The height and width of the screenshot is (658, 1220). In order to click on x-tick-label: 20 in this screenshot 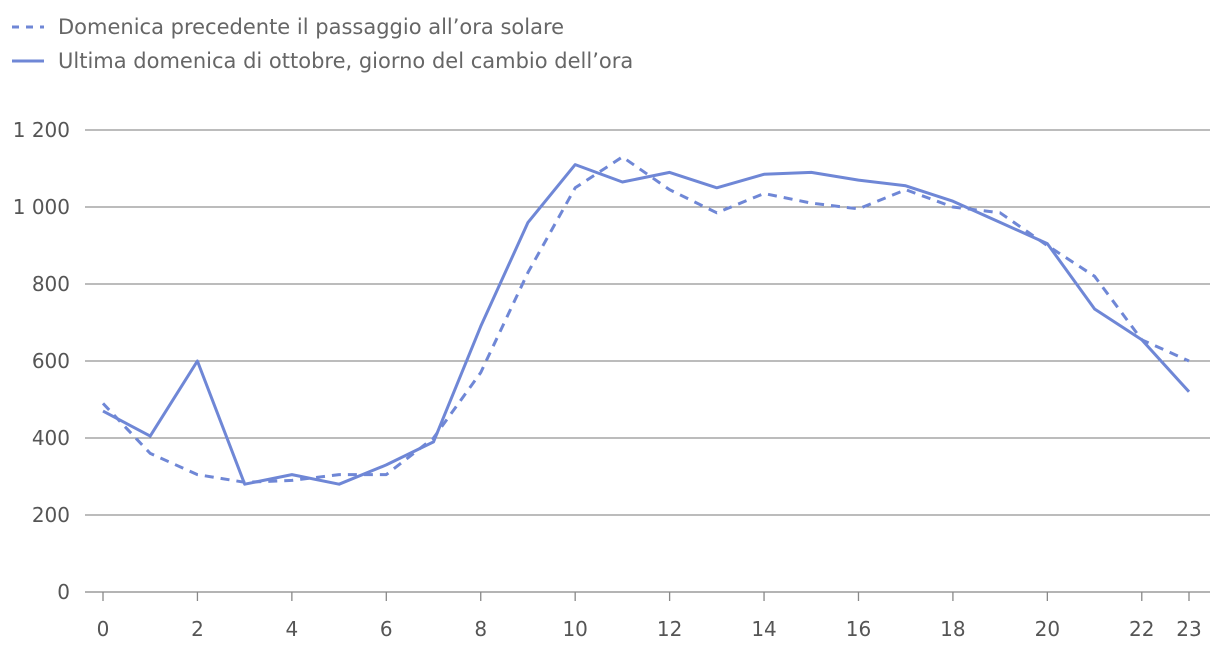, I will do `click(1047, 629)`.